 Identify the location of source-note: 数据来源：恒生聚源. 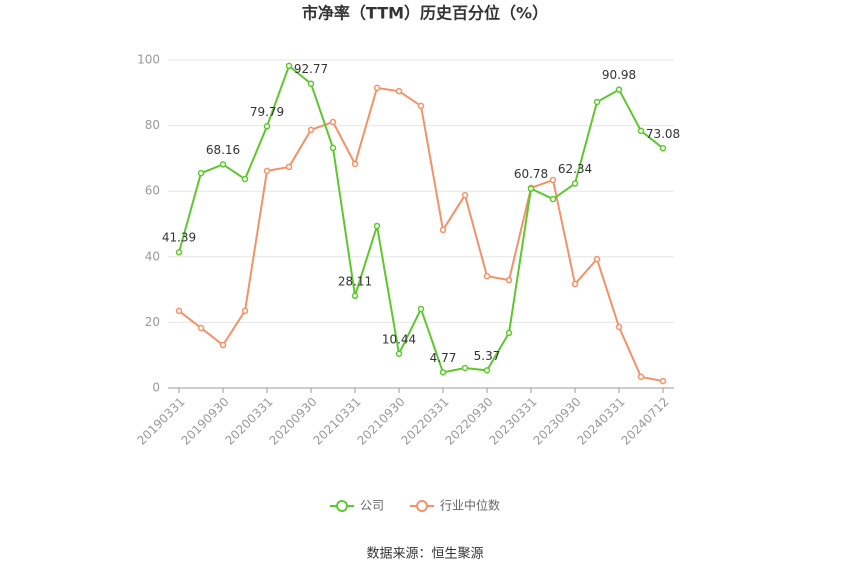
(424, 554).